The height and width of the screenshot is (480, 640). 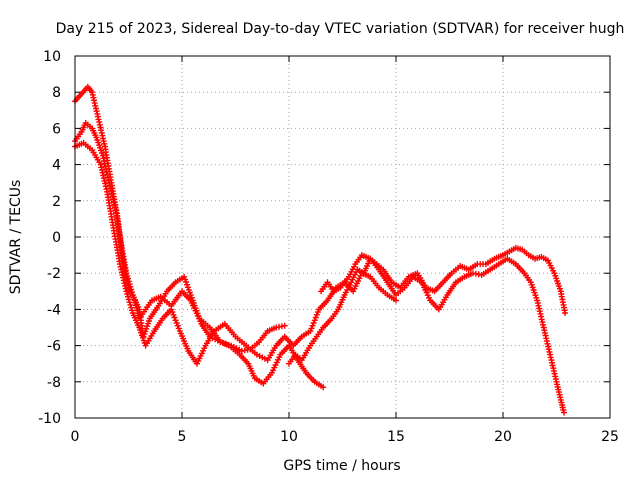 What do you see at coordinates (56, 93) in the screenshot?
I see `y-tick-label: 8` at bounding box center [56, 93].